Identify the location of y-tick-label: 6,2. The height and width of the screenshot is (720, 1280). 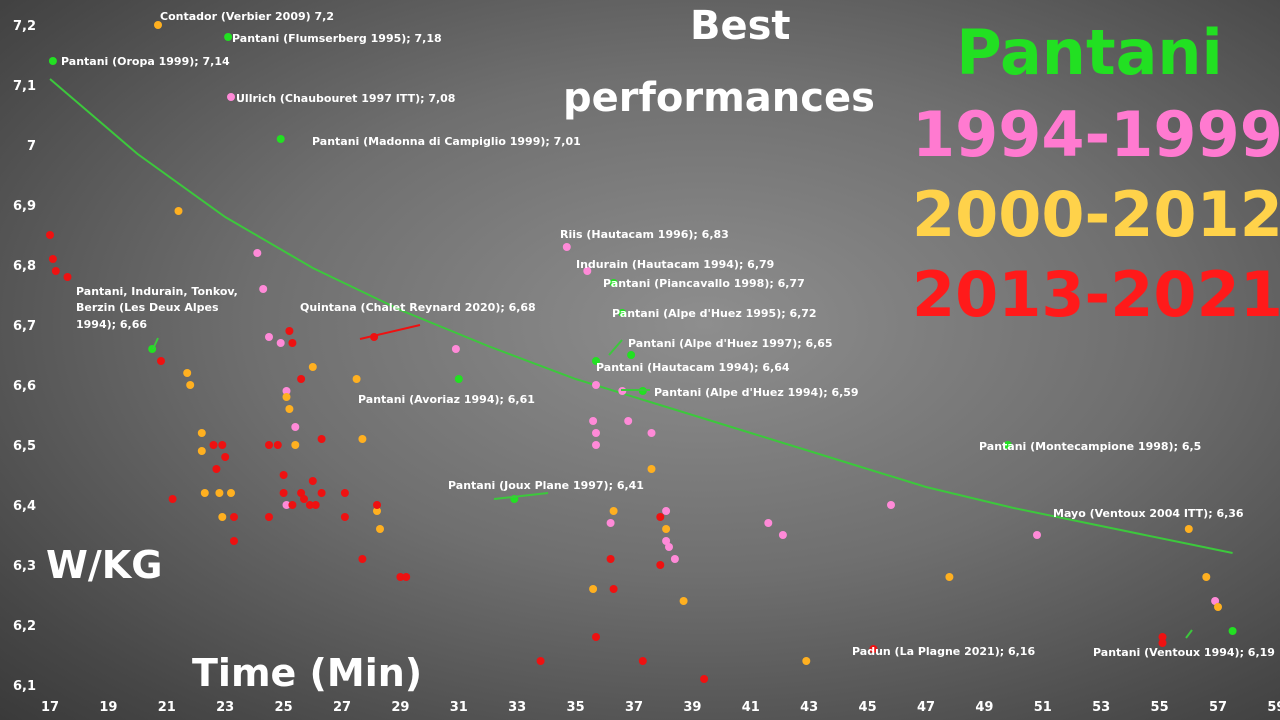
(24, 626).